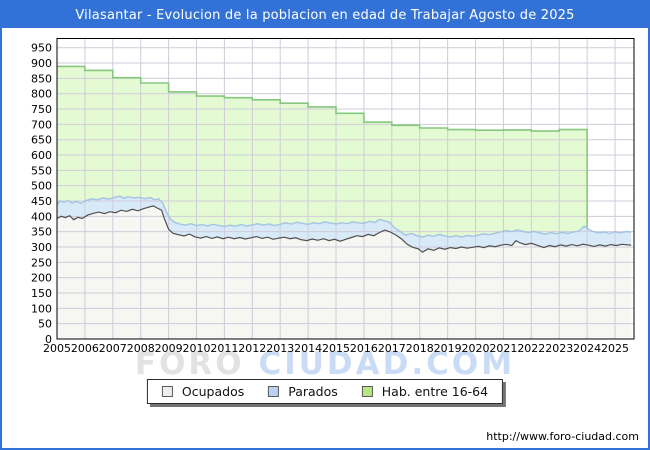  Describe the element at coordinates (167, 391) in the screenshot. I see `ocupados-swatch-icon` at that location.